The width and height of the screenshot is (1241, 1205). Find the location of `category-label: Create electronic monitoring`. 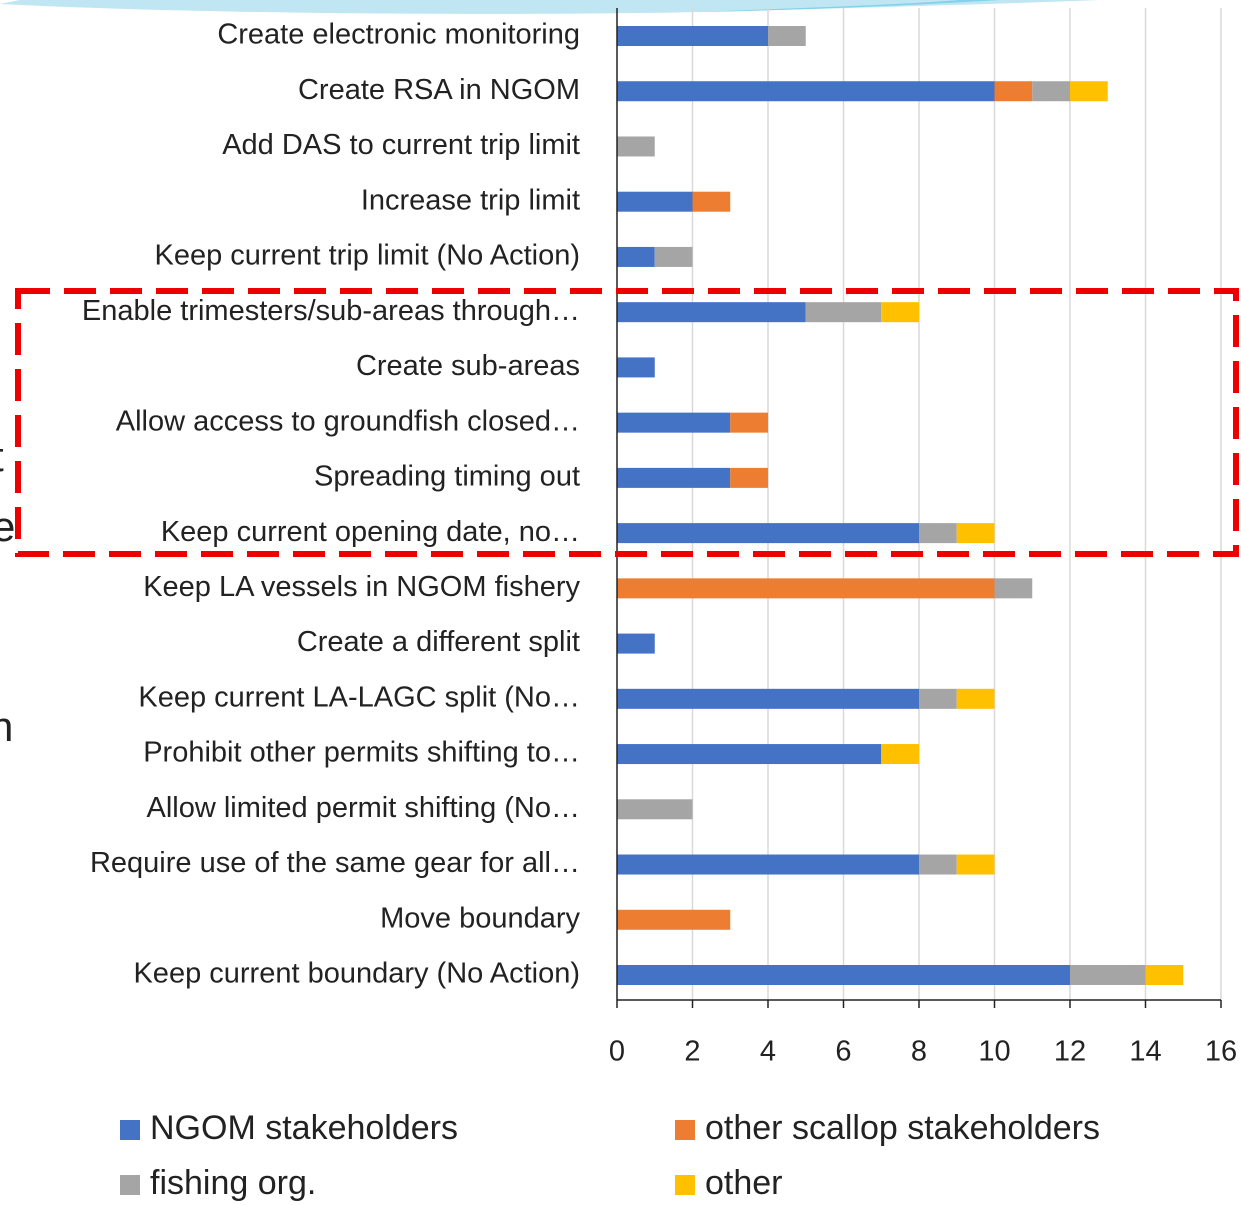

category-label: Create electronic monitoring is located at coordinates (398, 35).